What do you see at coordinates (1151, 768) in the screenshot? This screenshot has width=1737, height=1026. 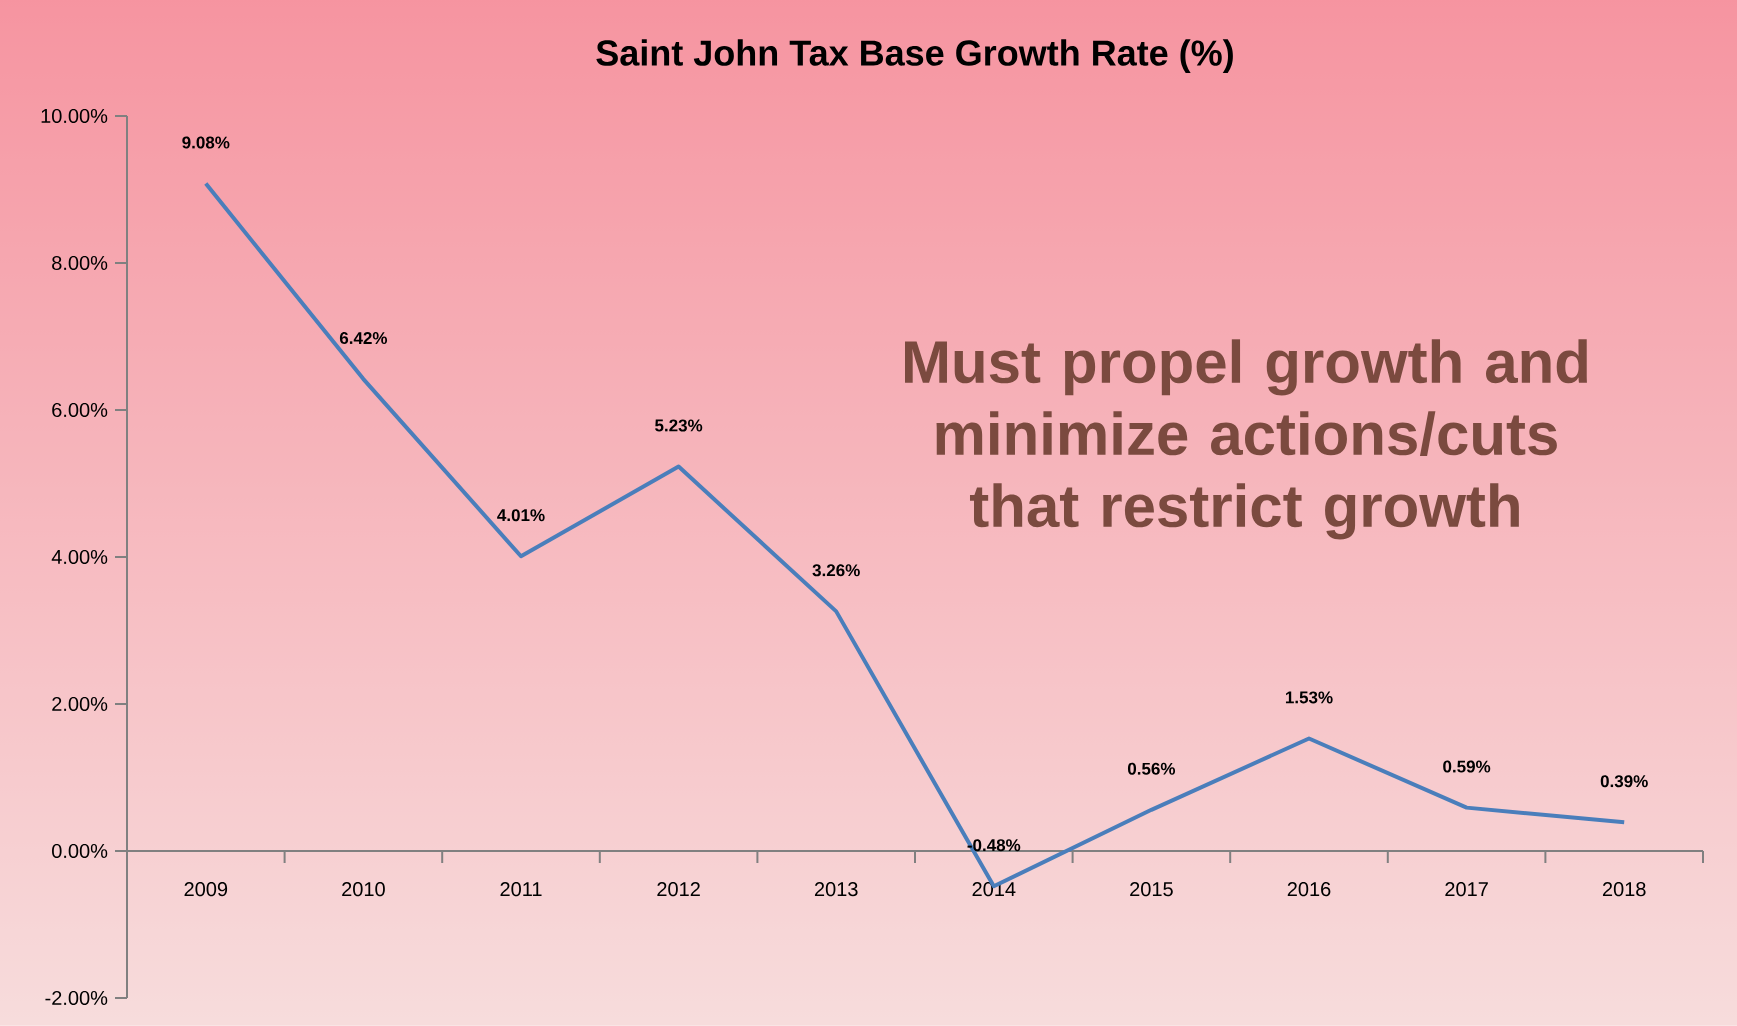 I see `data-label: 0.56%` at bounding box center [1151, 768].